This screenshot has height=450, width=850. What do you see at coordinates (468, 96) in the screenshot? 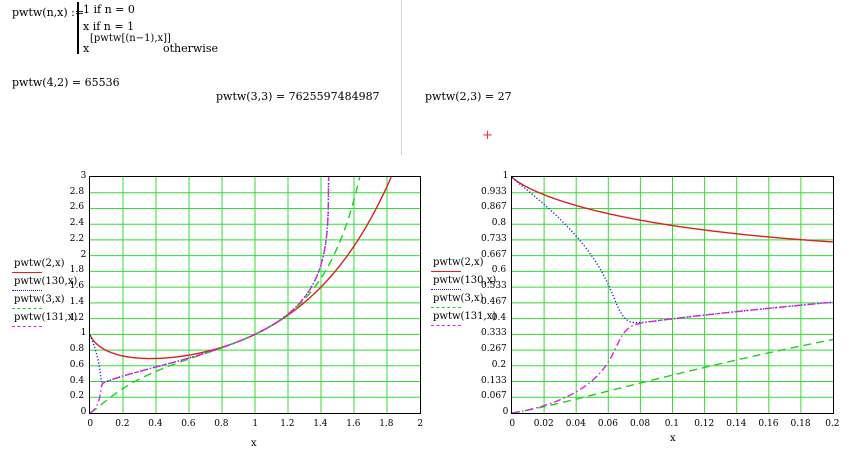
I see `result-pwtw-2-3: pwtw(2,3) = 27` at bounding box center [468, 96].